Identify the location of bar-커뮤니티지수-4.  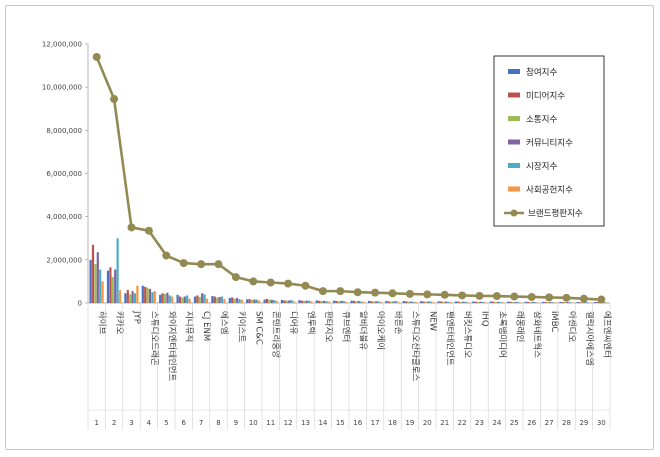
(150, 295).